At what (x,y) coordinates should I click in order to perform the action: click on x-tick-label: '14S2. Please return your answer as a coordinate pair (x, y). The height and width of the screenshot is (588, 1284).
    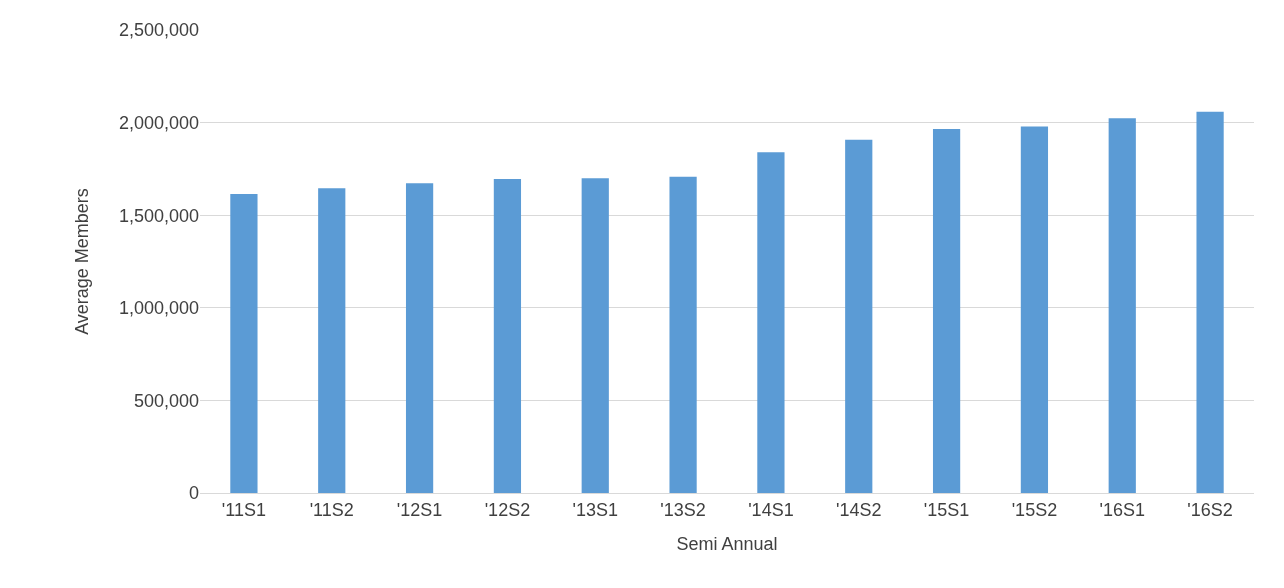
    Looking at the image, I should click on (859, 509).